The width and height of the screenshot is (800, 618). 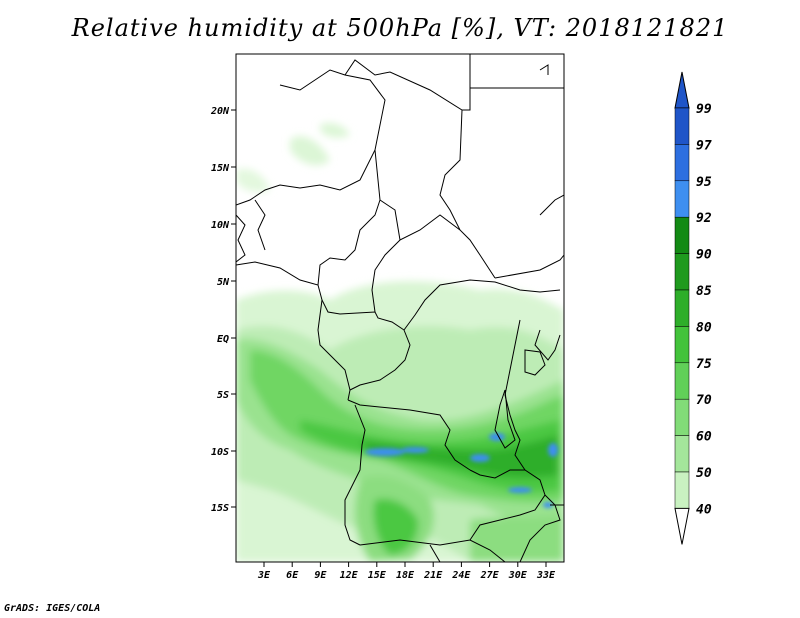 What do you see at coordinates (490, 575) in the screenshot?
I see `lon-label: 27E` at bounding box center [490, 575].